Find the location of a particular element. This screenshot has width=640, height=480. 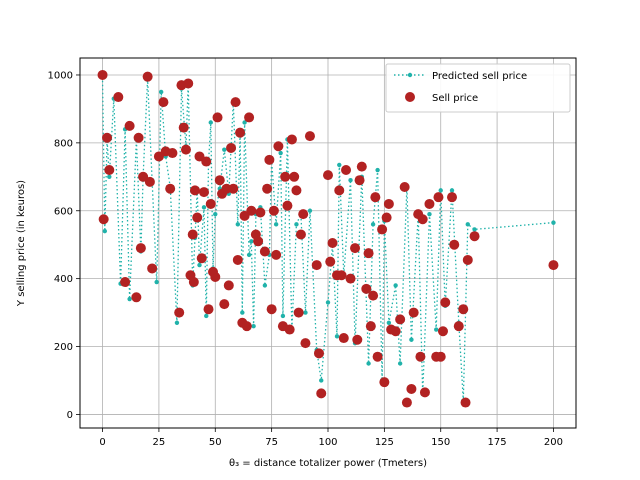

x-tick-label: 75 is located at coordinates (271, 442).